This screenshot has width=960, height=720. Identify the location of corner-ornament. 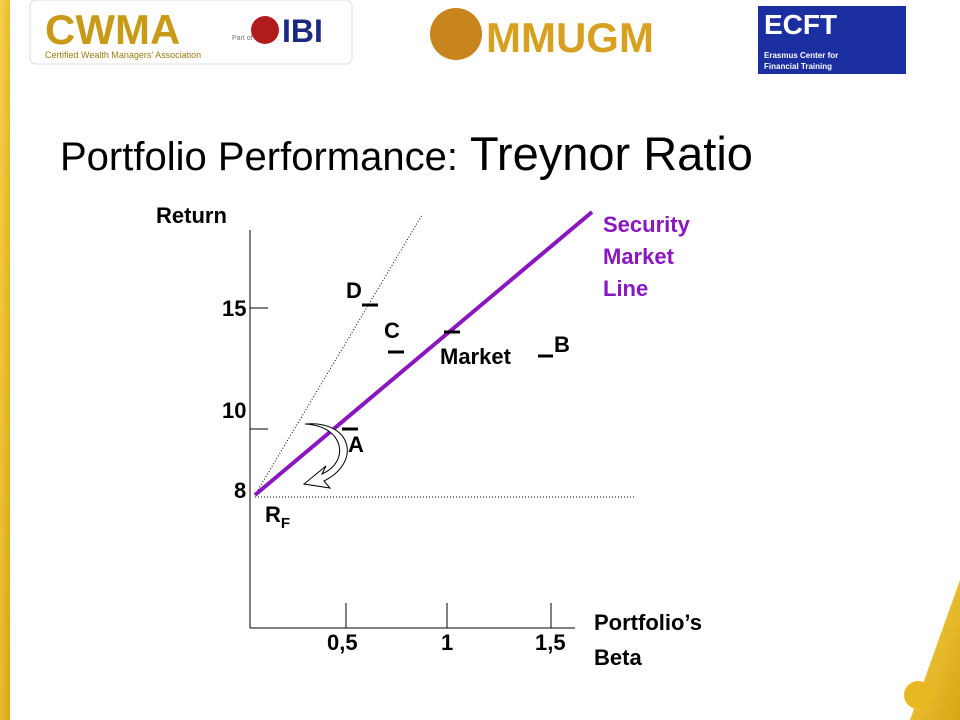
(918, 695).